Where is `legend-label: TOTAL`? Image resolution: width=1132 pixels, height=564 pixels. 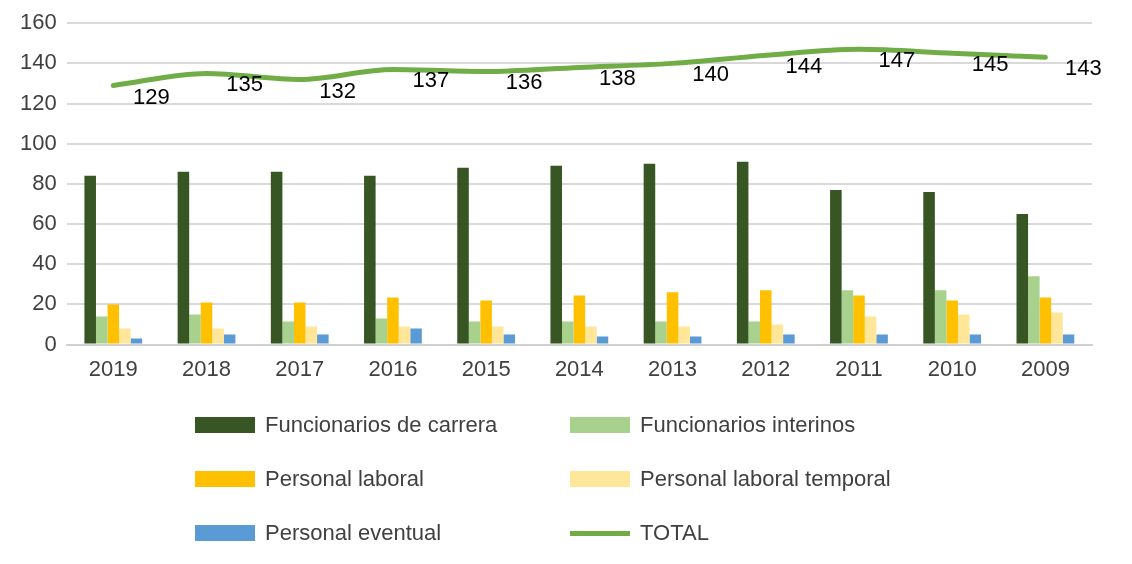
legend-label: TOTAL is located at coordinates (674, 533).